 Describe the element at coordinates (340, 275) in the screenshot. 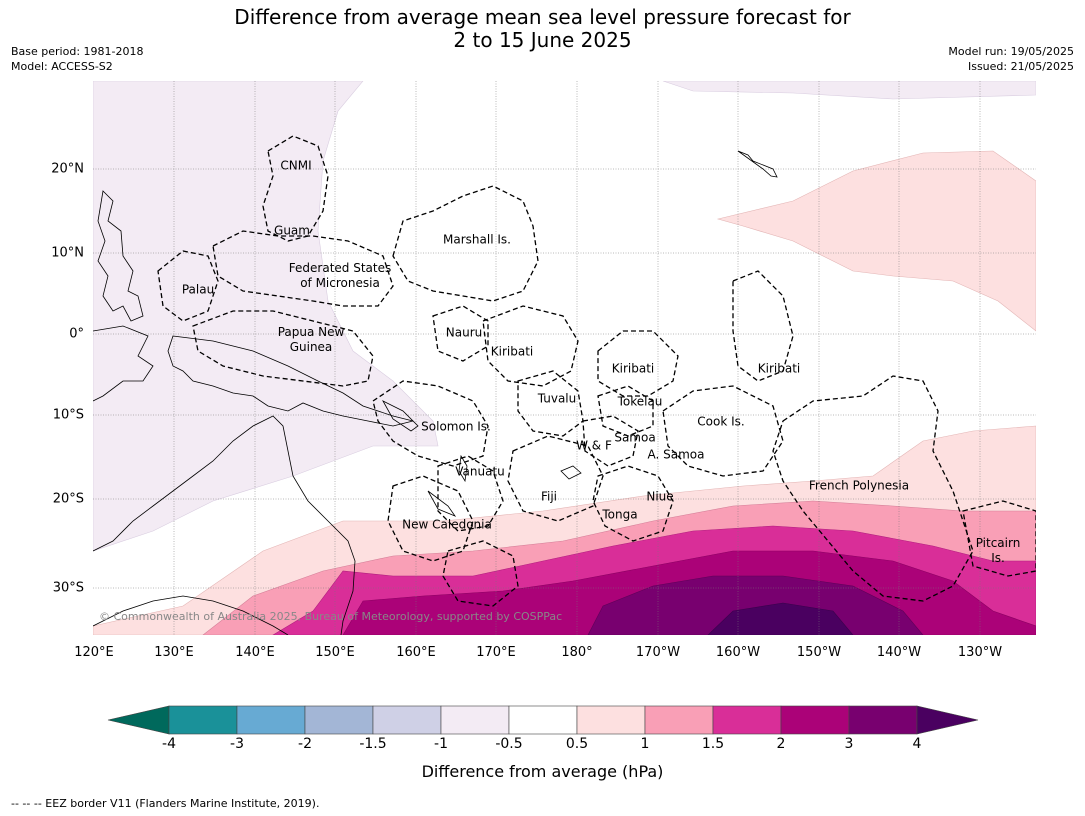

I see `place-label-fsm: Federated States of Micronesia` at that location.